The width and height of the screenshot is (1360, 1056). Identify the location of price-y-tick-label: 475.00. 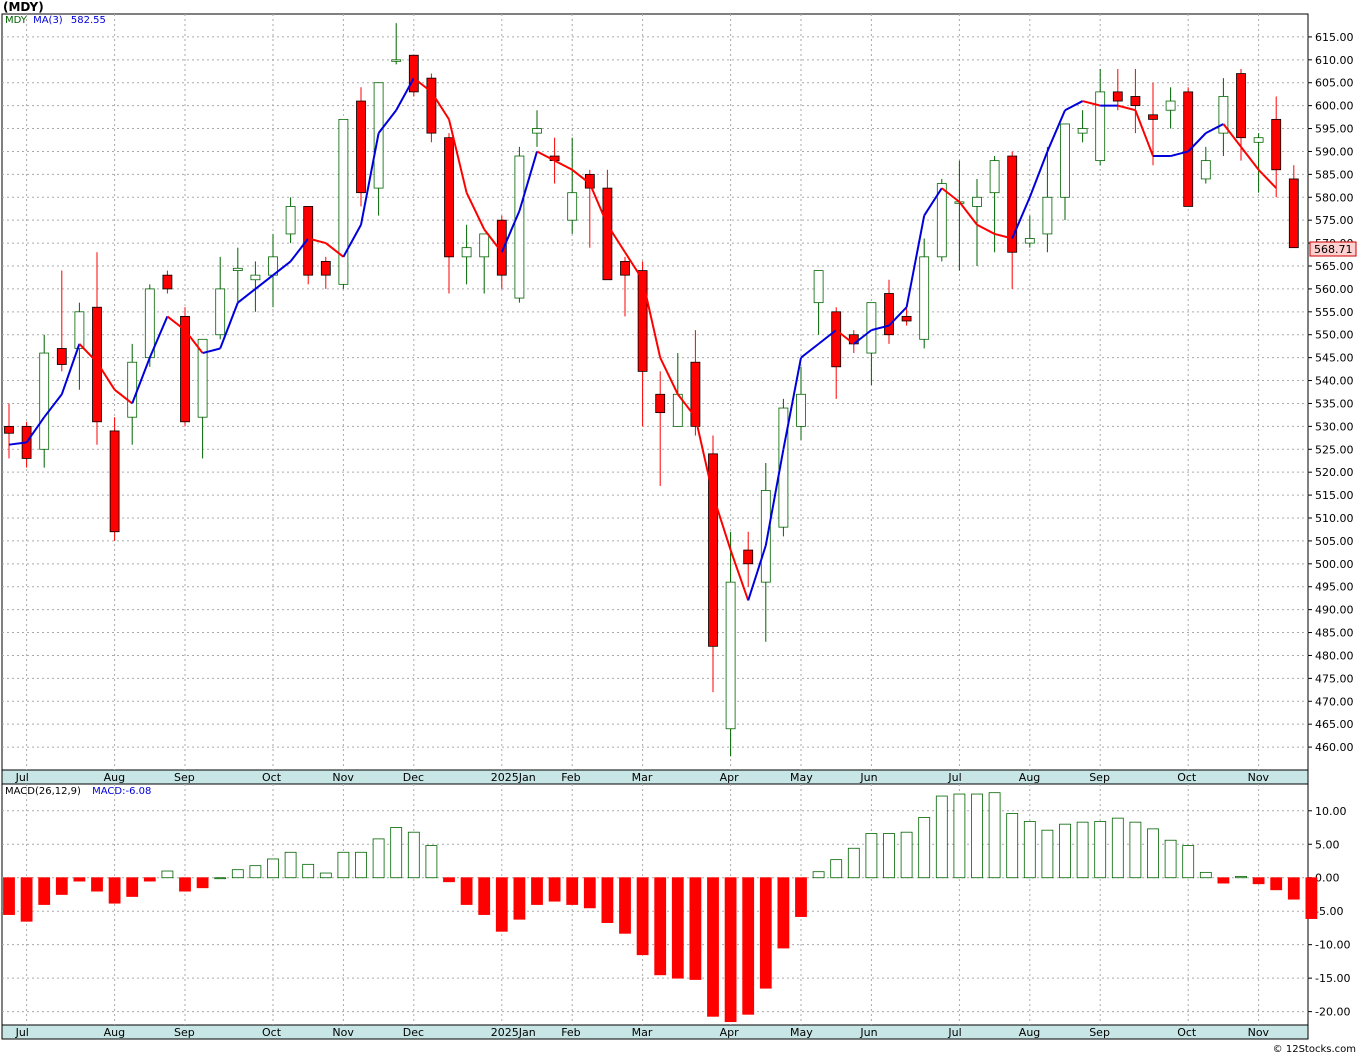
(1334, 678).